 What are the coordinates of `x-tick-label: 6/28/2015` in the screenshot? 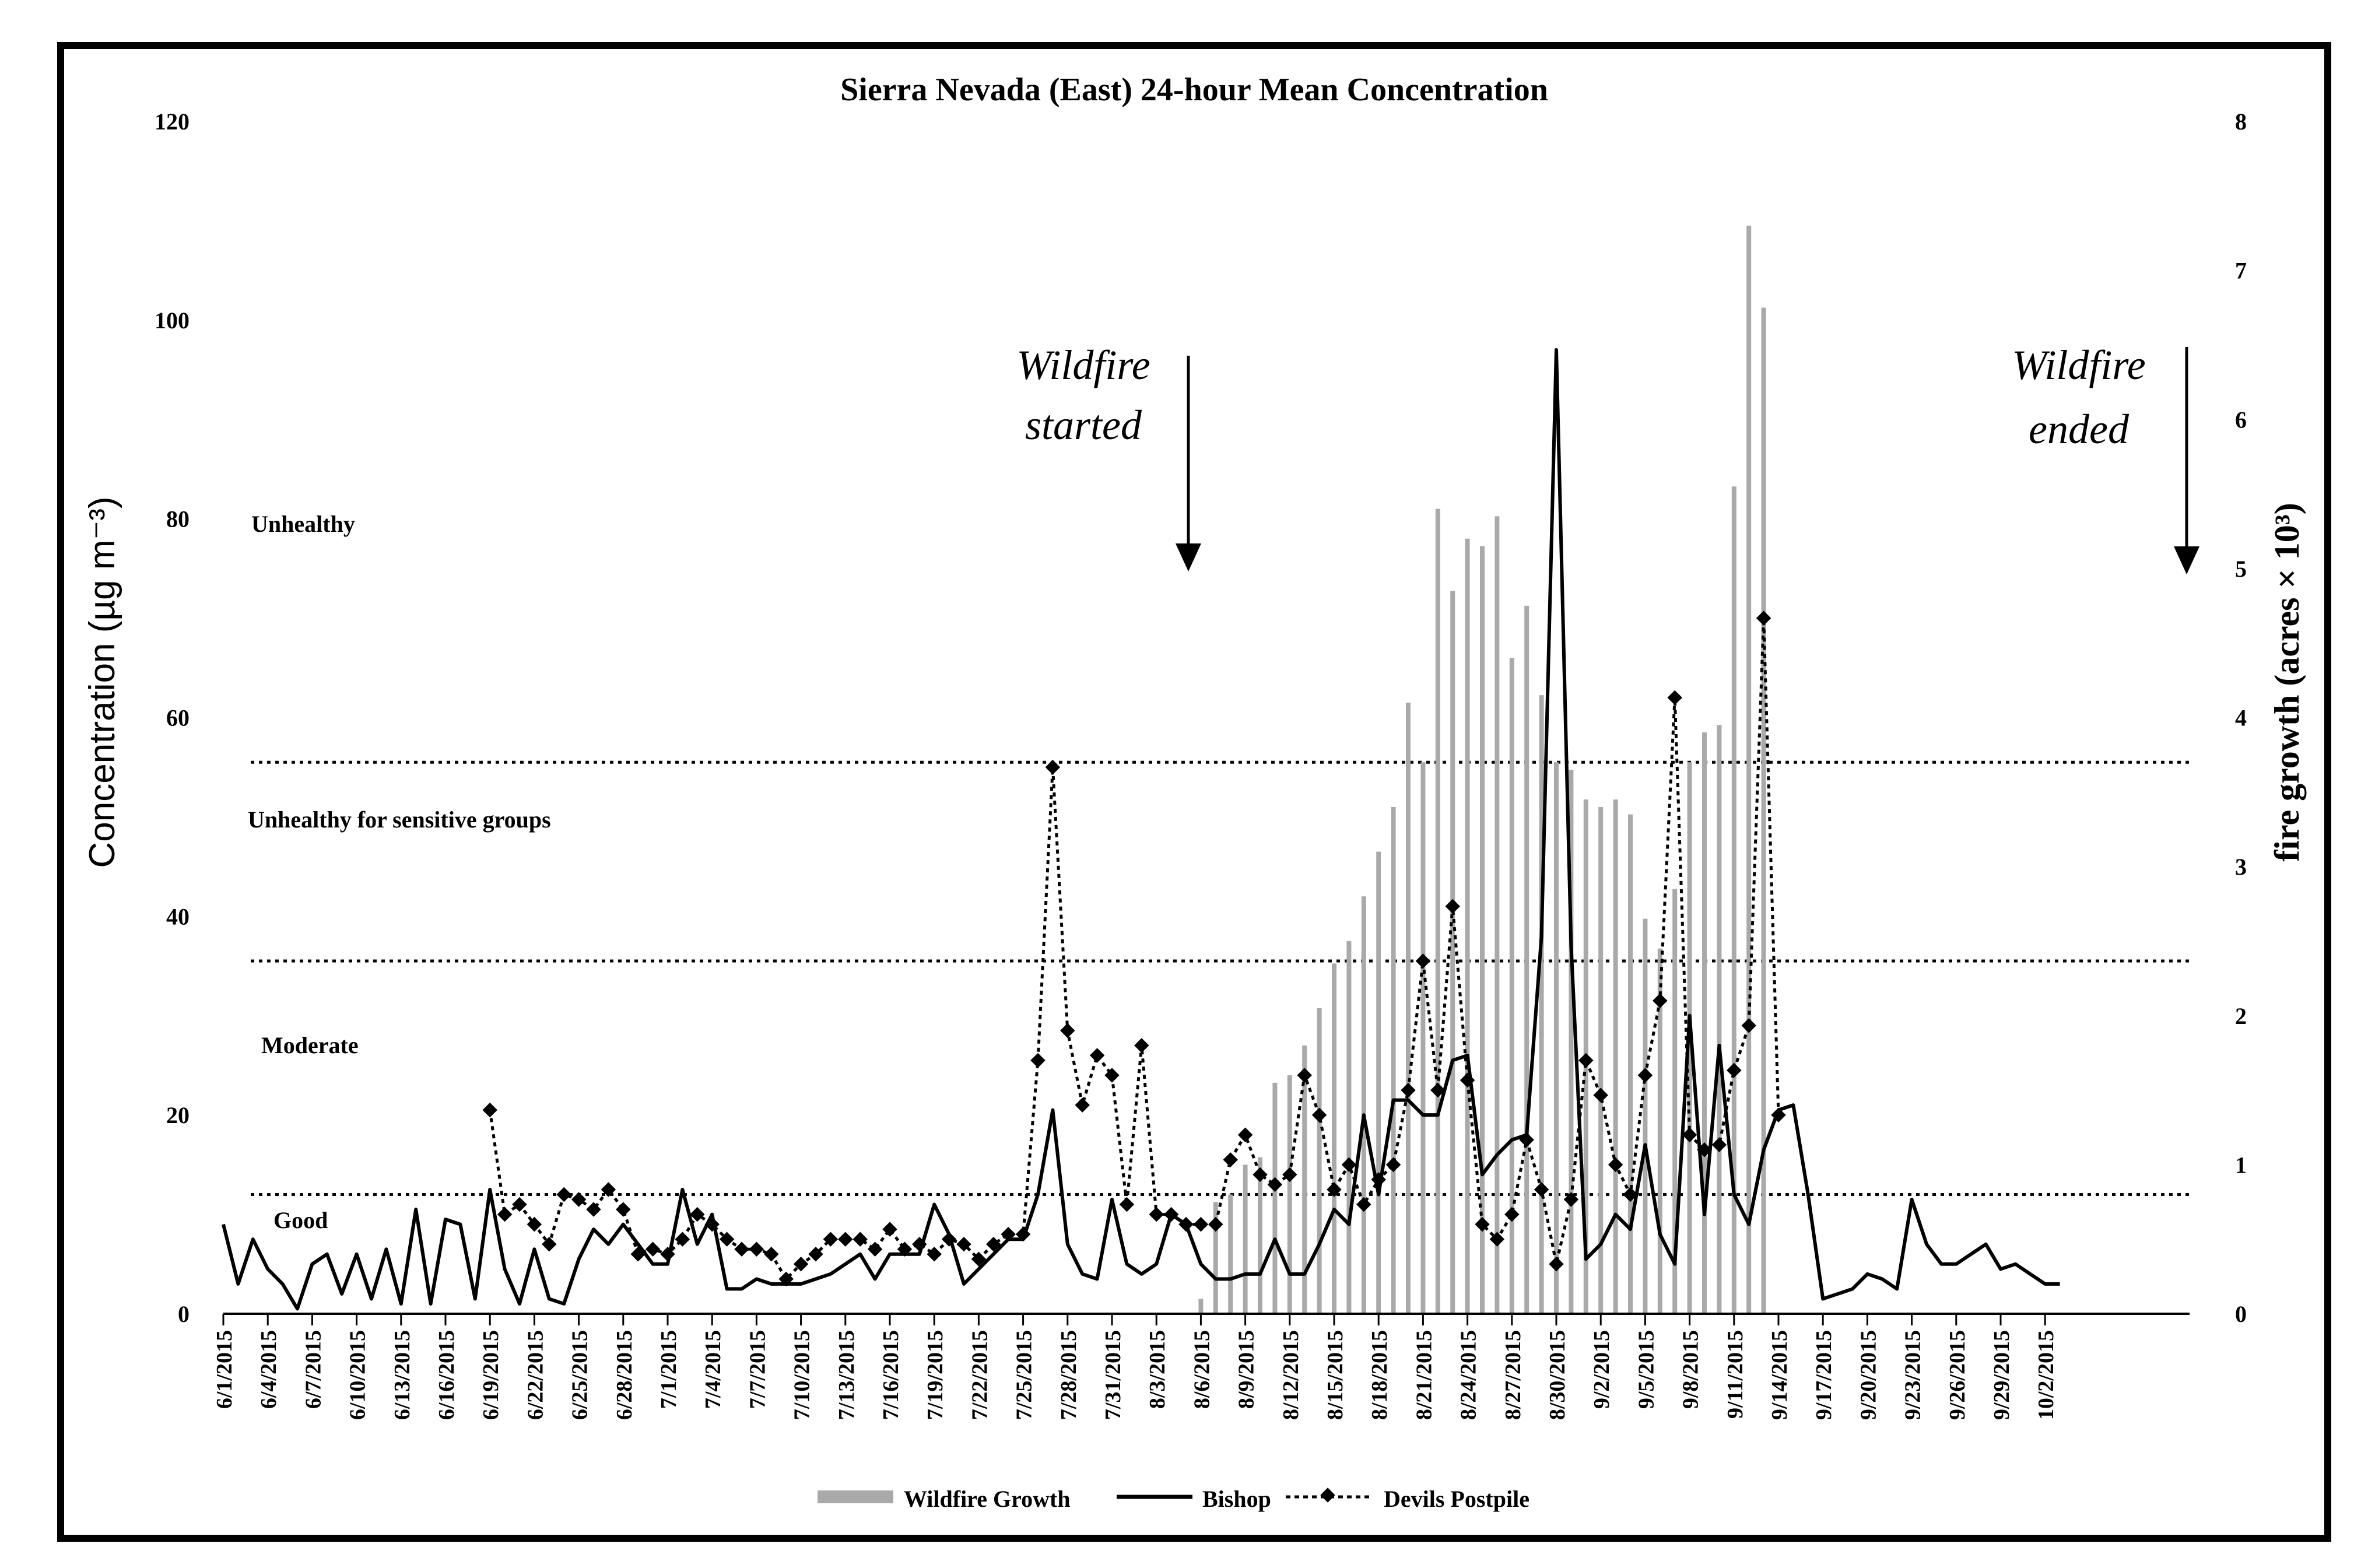 It's located at (624, 1375).